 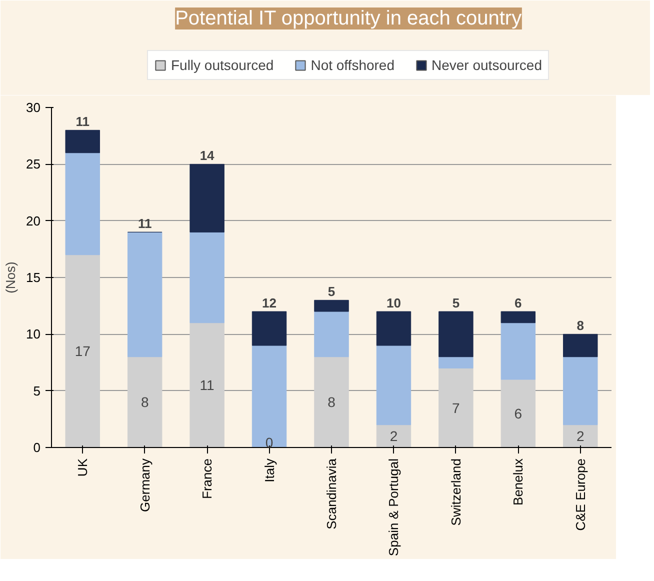 I want to click on x-tick-label: UK, so click(x=82, y=467).